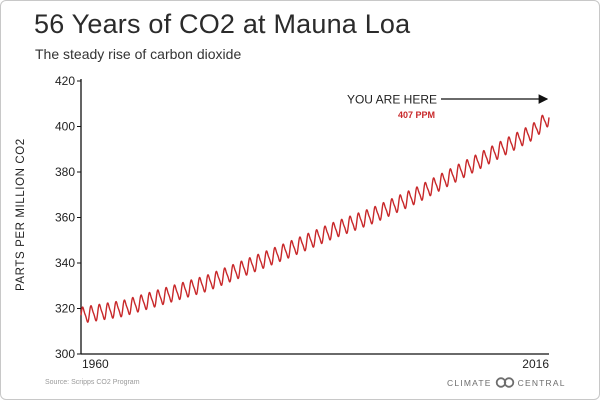 Image resolution: width=602 pixels, height=402 pixels. Describe the element at coordinates (541, 382) in the screenshot. I see `logo-text-right: CENTRAL` at that location.